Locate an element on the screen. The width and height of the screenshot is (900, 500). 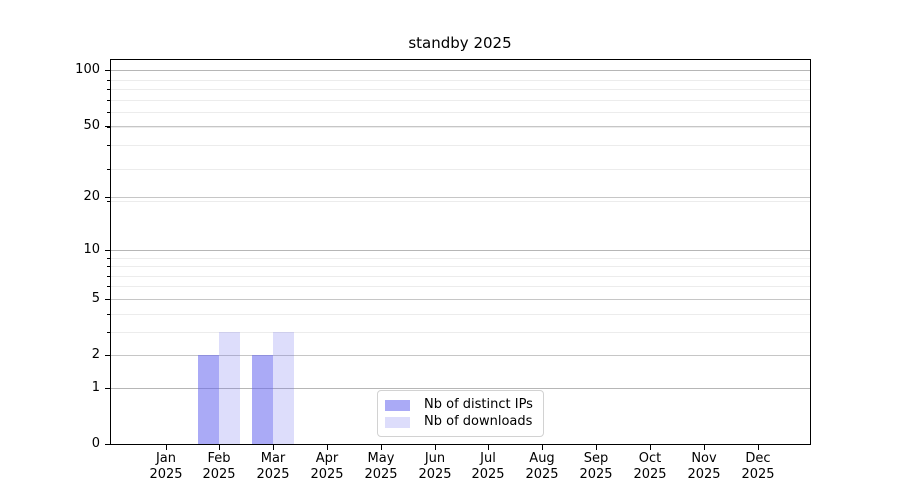
x-tick-mar is located at coordinates (273, 447).